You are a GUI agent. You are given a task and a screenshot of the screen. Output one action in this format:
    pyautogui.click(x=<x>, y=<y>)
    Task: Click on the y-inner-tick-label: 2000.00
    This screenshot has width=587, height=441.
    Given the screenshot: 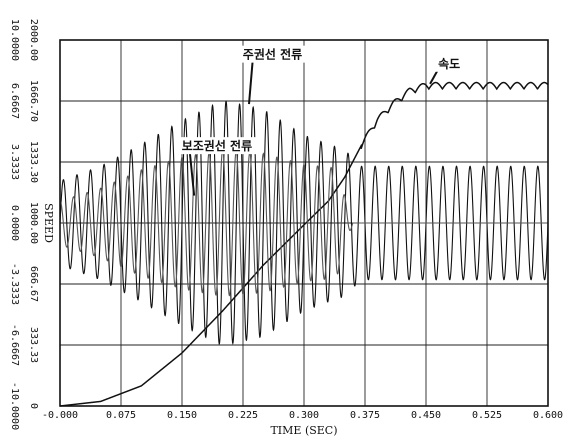 What is the action you would take?
    pyautogui.click(x=33, y=40)
    